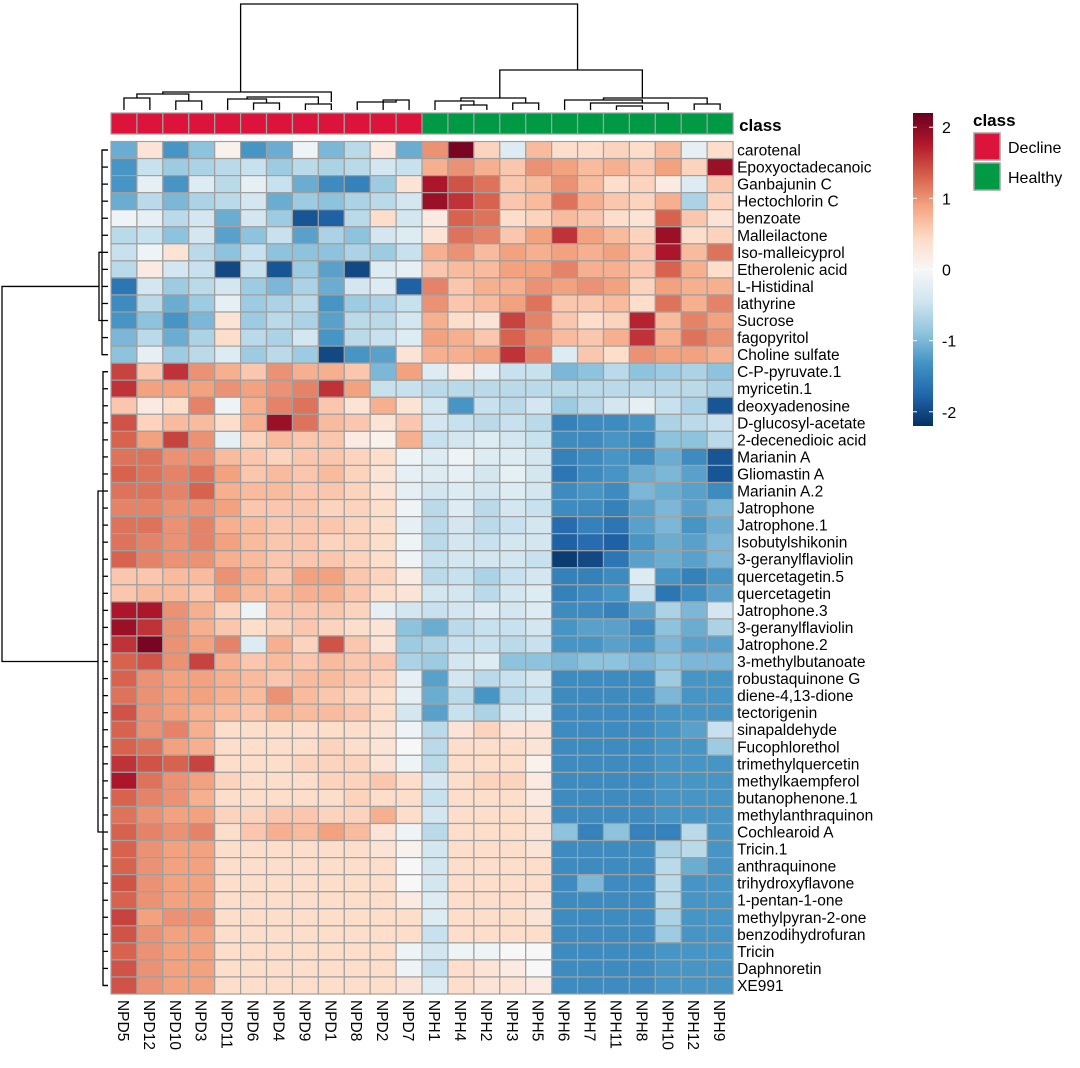  Describe the element at coordinates (795, 884) in the screenshot. I see `row-label: trihydroxyflavone` at that location.